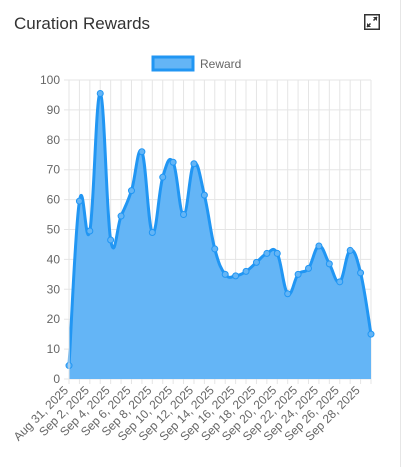 The image size is (401, 467). What do you see at coordinates (54, 349) in the screenshot?
I see `y-tick-label: 10` at bounding box center [54, 349].